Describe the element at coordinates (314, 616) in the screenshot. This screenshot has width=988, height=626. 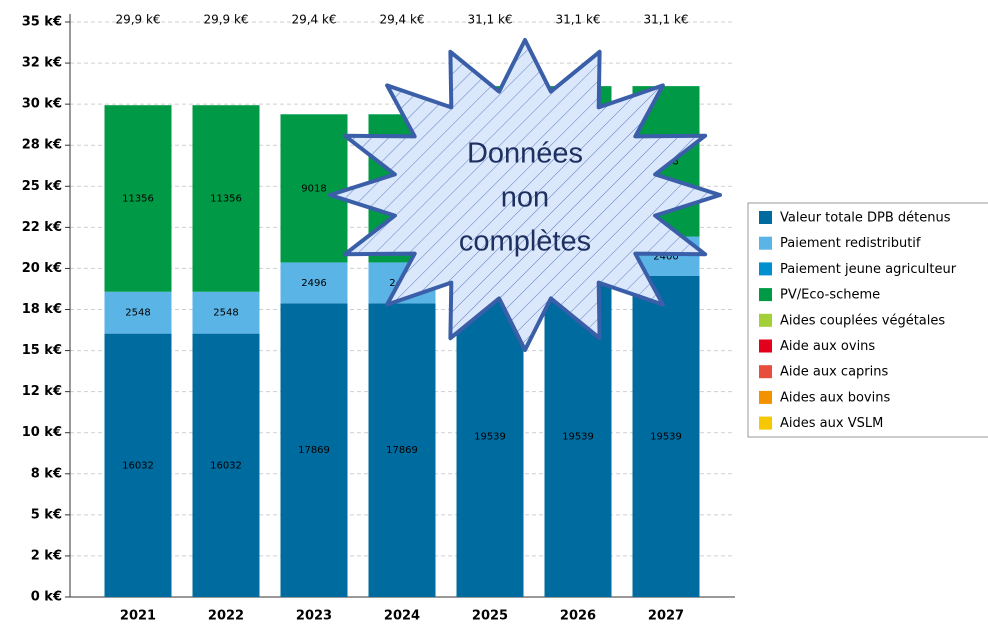
I see `x-tick-label: 2023` at that location.